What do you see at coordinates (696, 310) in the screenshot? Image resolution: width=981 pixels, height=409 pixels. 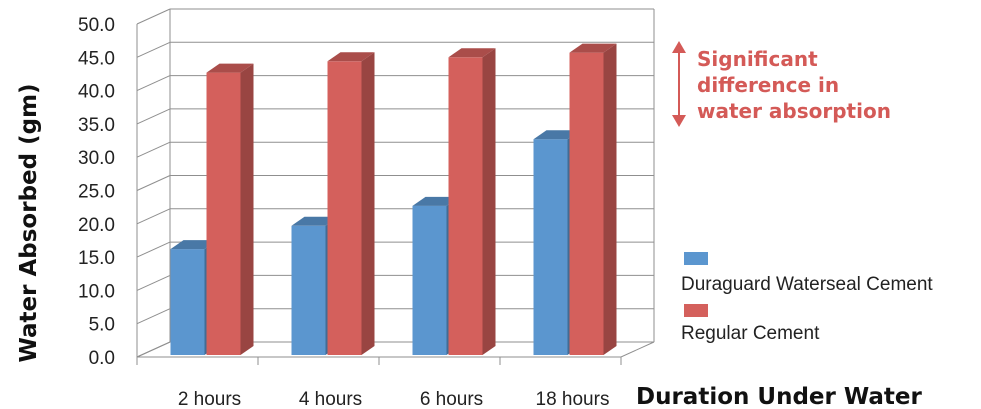 I see `legend-swatch-regular` at bounding box center [696, 310].